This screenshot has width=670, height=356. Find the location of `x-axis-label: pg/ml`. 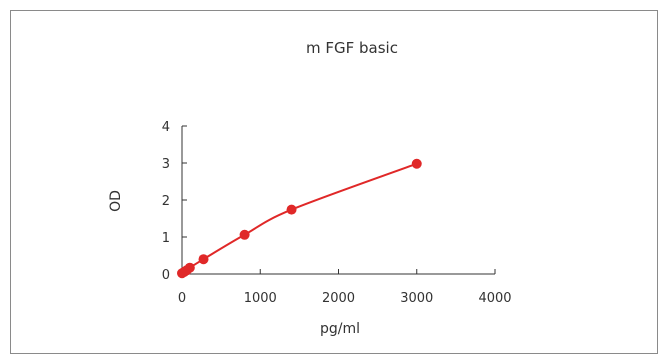

x-axis-label: pg/ml is located at coordinates (340, 329).